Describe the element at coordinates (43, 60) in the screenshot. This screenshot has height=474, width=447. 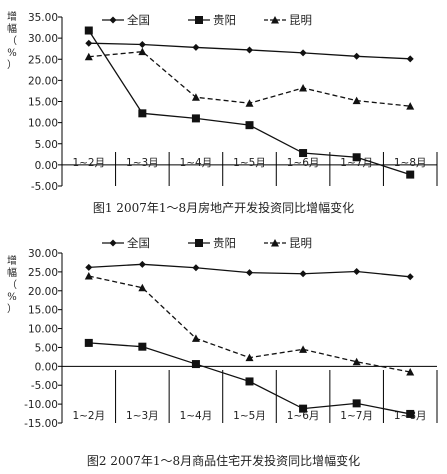
I see `y-tick-label: 25.00` at that location.